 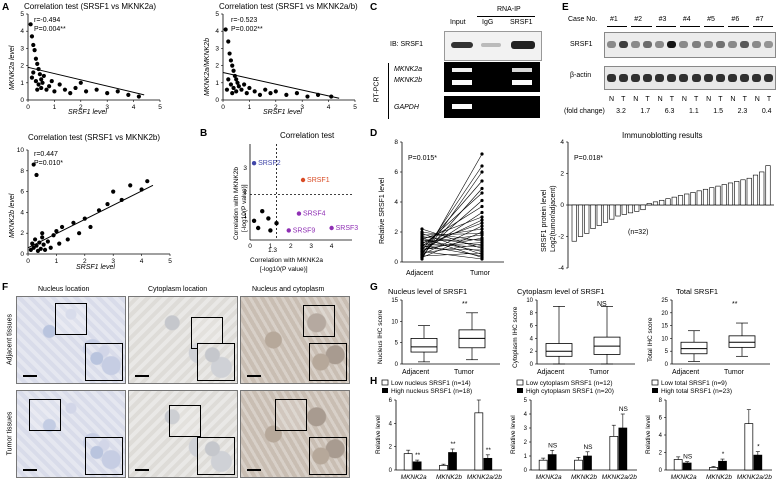 I want to click on rna-ip-bracket, so click(x=506, y=16).